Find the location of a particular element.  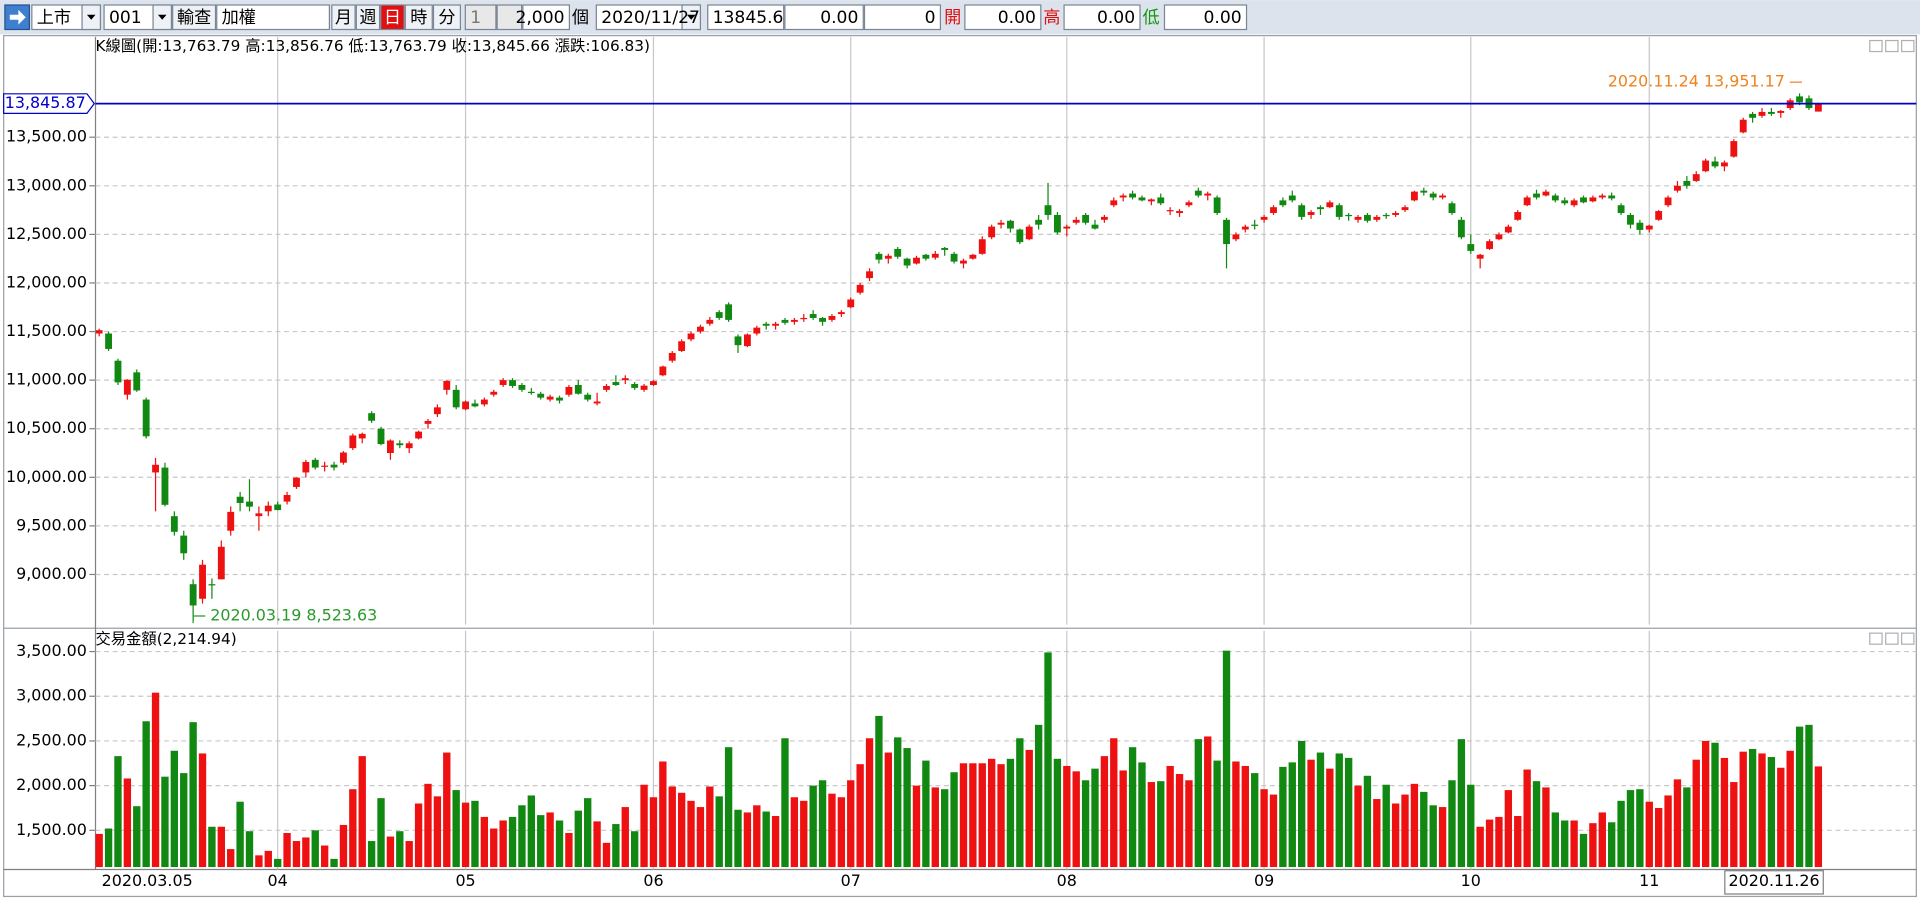

toolbar-item: 上市 is located at coordinates (66, 17).